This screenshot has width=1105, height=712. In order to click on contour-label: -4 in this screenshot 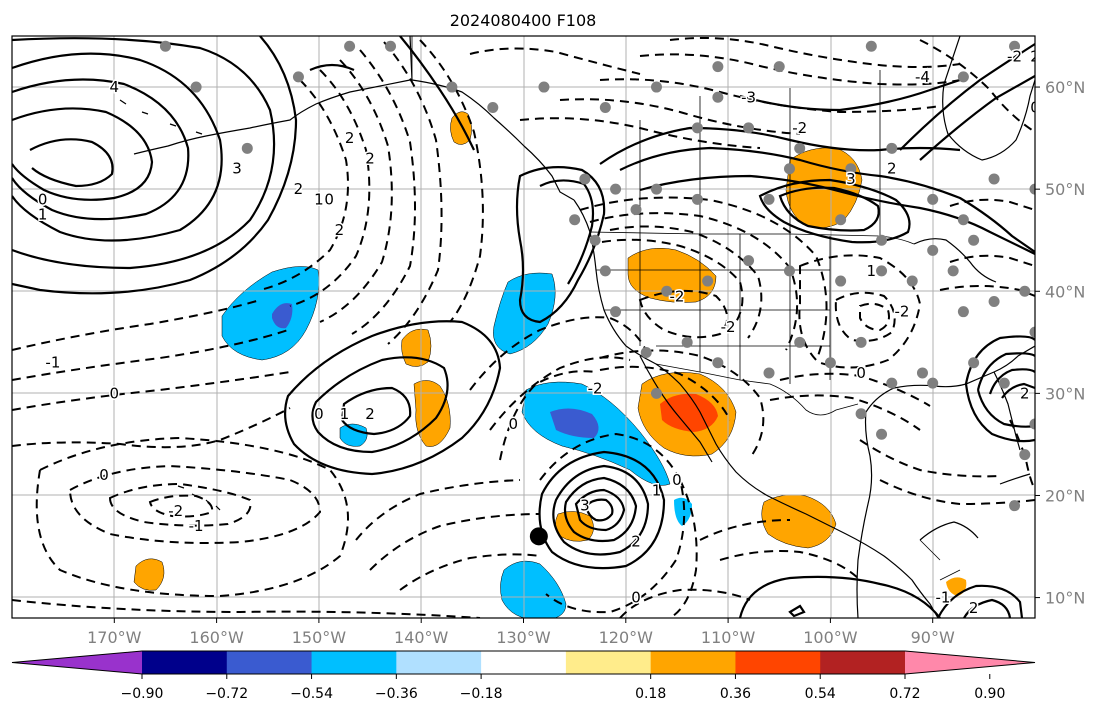, I will do `click(922, 77)`.